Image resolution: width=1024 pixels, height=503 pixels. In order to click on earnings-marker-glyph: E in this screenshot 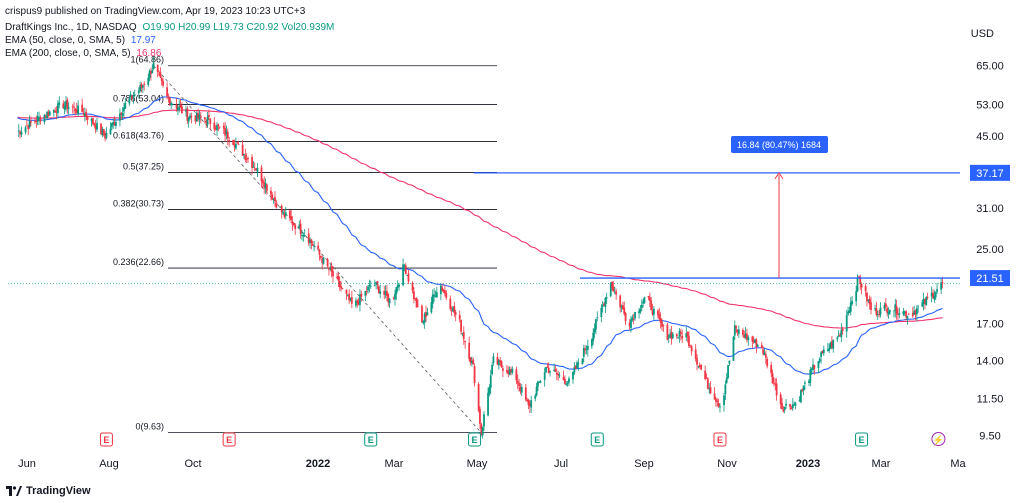, I will do `click(597, 440)`.